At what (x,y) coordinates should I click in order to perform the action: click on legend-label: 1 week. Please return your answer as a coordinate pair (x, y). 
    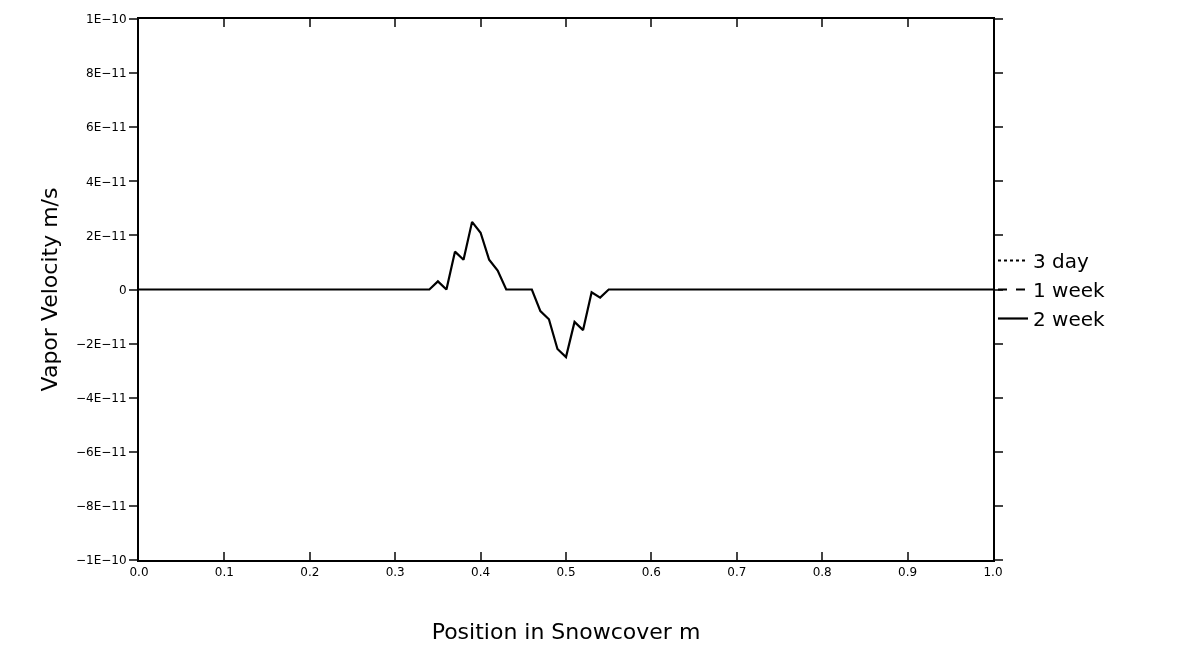
    Looking at the image, I should click on (1069, 290).